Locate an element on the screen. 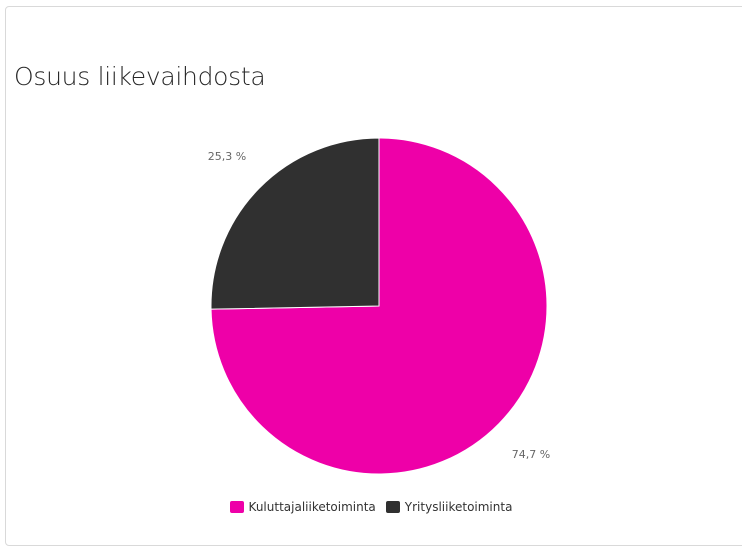  legend-item-yritysliiketoiminta: Yritysliiketoiminta is located at coordinates (449, 507).